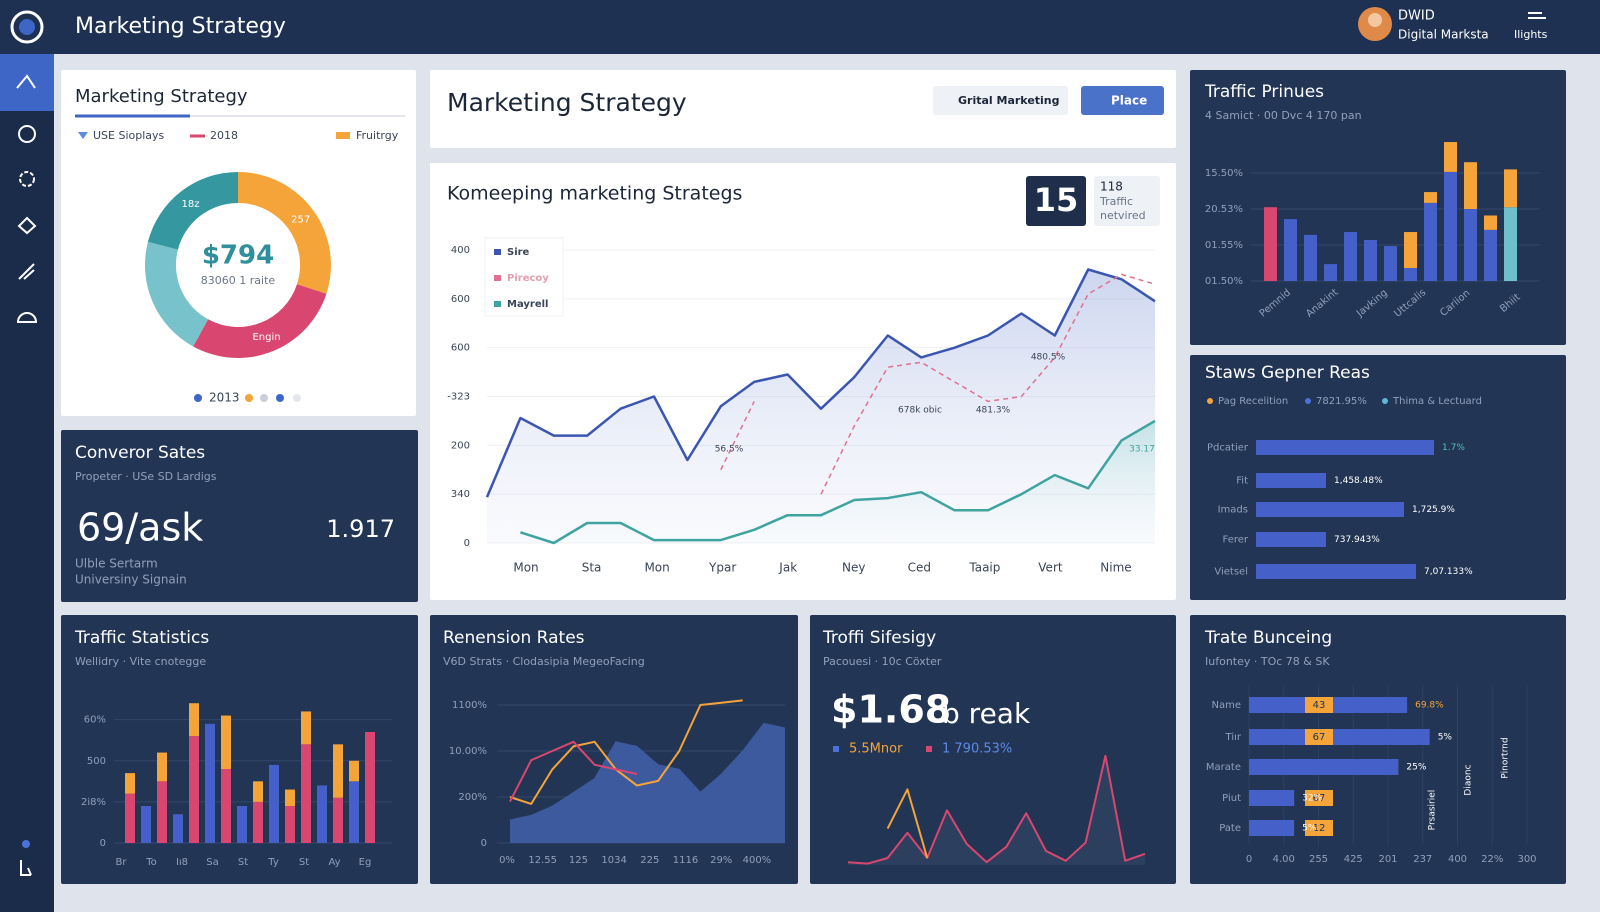  What do you see at coordinates (929, 749) in the screenshot?
I see `legend-swatch` at bounding box center [929, 749].